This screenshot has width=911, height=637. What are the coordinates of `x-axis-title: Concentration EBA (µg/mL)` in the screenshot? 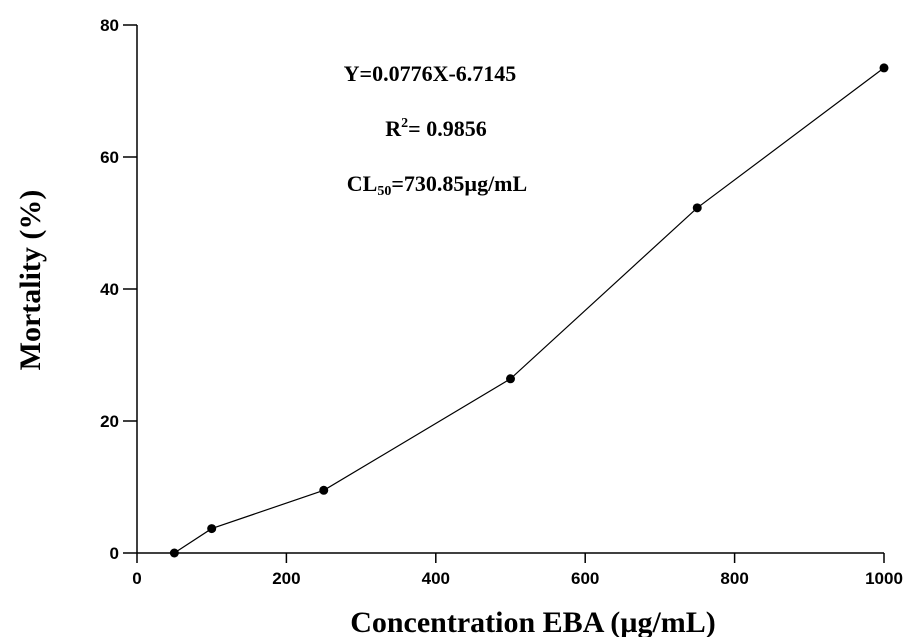 It's located at (533, 621).